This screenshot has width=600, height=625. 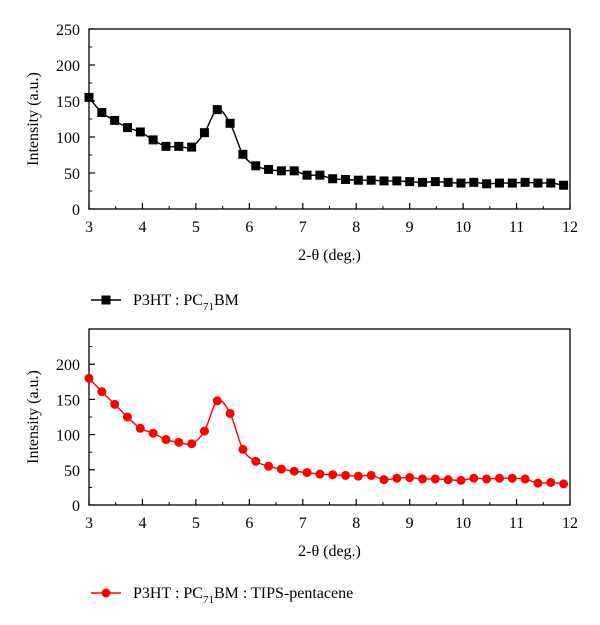 What do you see at coordinates (72, 174) in the screenshot?
I see `y-tick-label: 50` at bounding box center [72, 174].